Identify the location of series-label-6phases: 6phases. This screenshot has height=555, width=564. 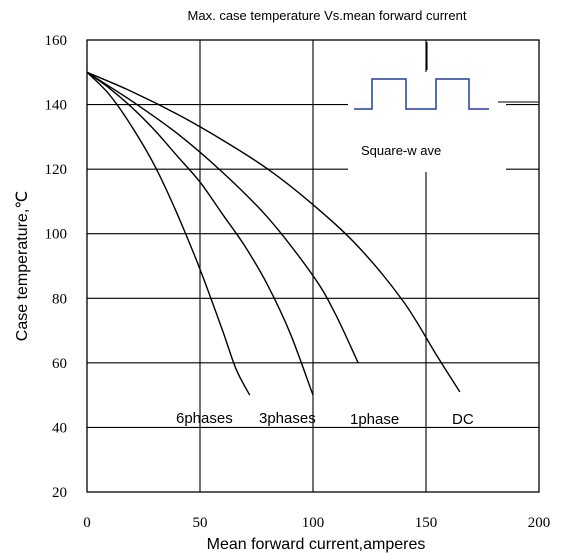
(204, 418).